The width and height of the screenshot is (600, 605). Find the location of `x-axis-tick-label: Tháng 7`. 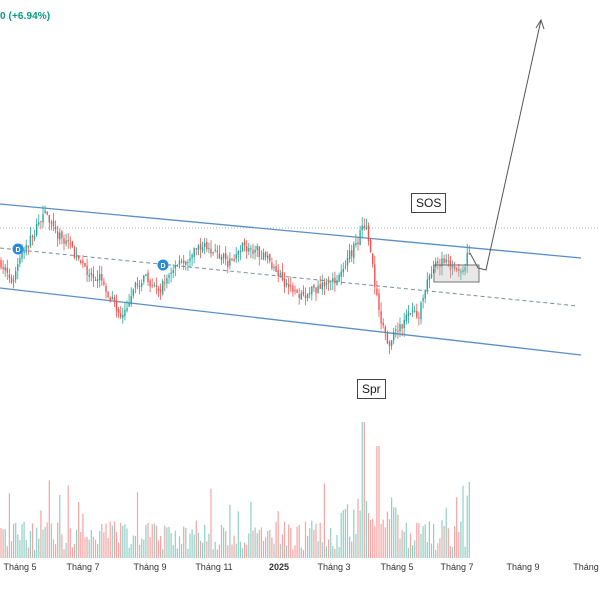

x-axis-tick-label: Tháng 7 is located at coordinates (82, 567).